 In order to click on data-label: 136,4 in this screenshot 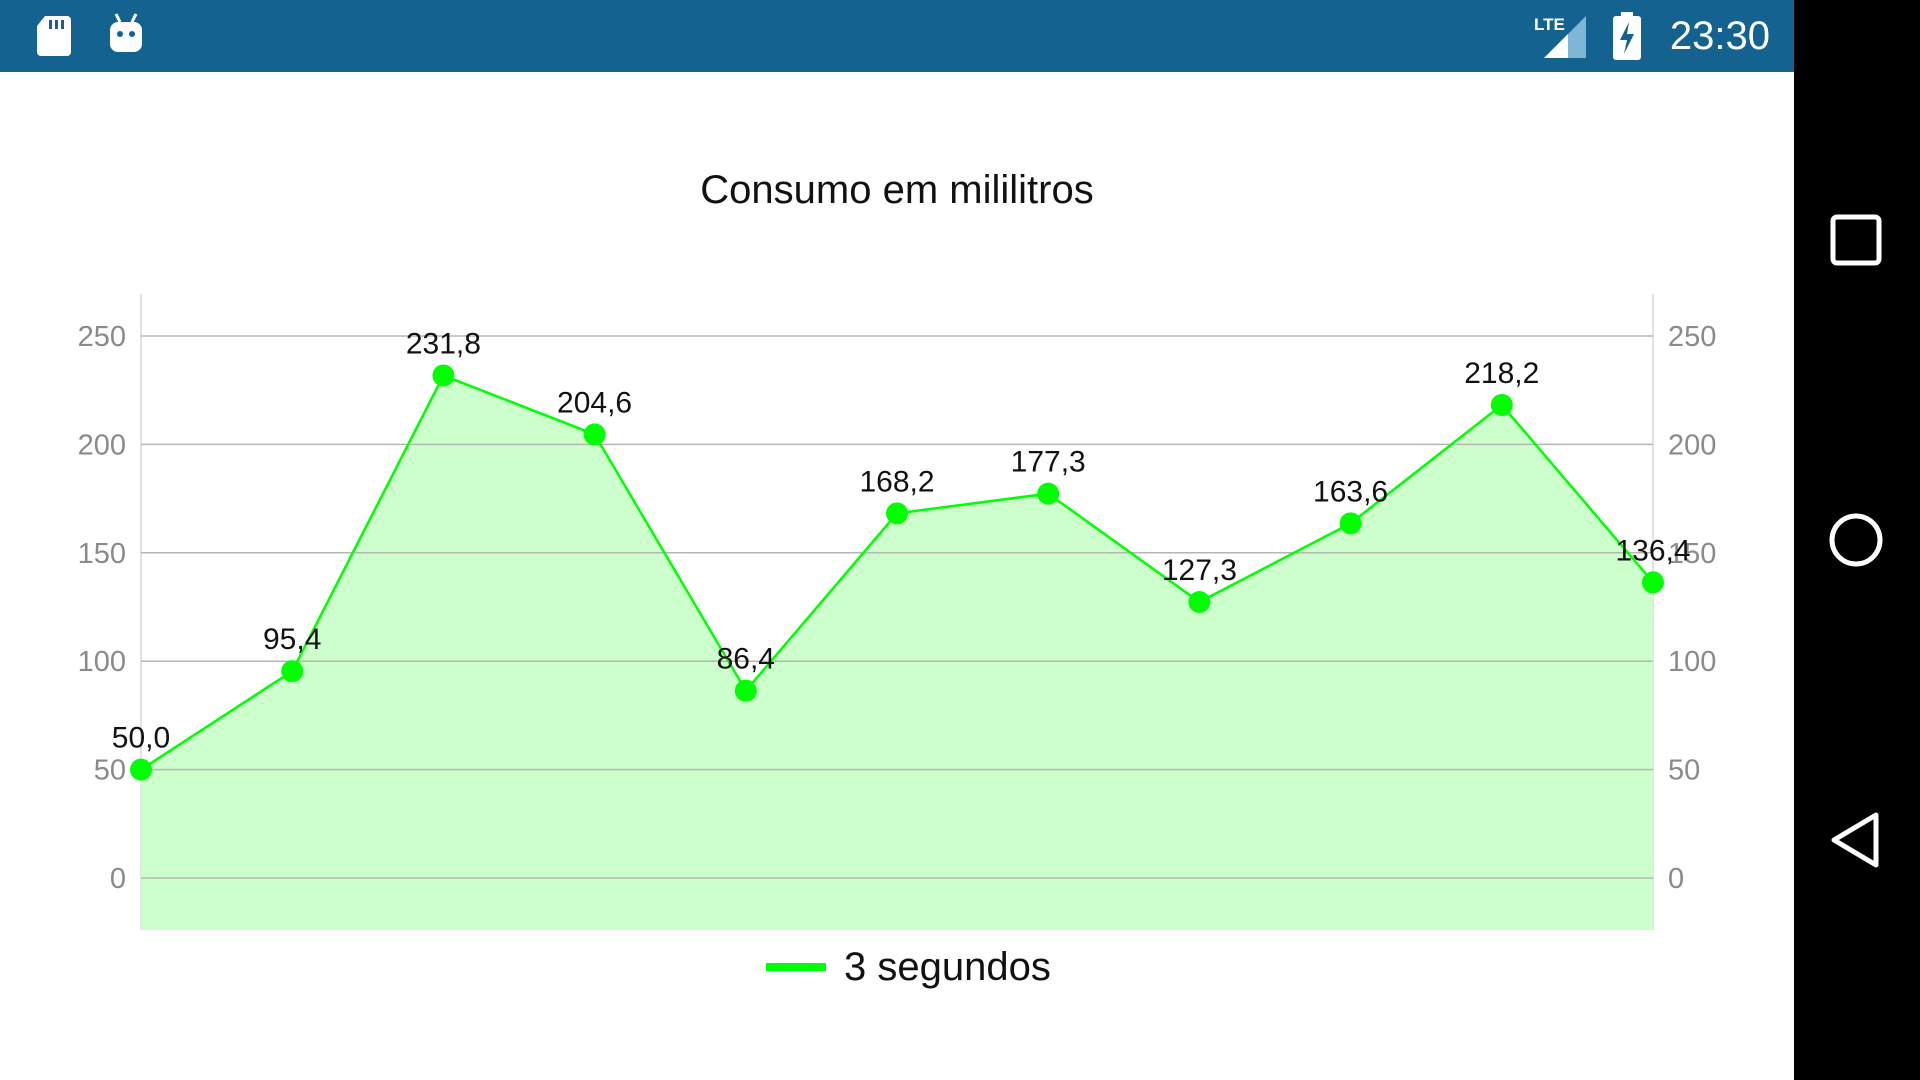, I will do `click(1652, 550)`.